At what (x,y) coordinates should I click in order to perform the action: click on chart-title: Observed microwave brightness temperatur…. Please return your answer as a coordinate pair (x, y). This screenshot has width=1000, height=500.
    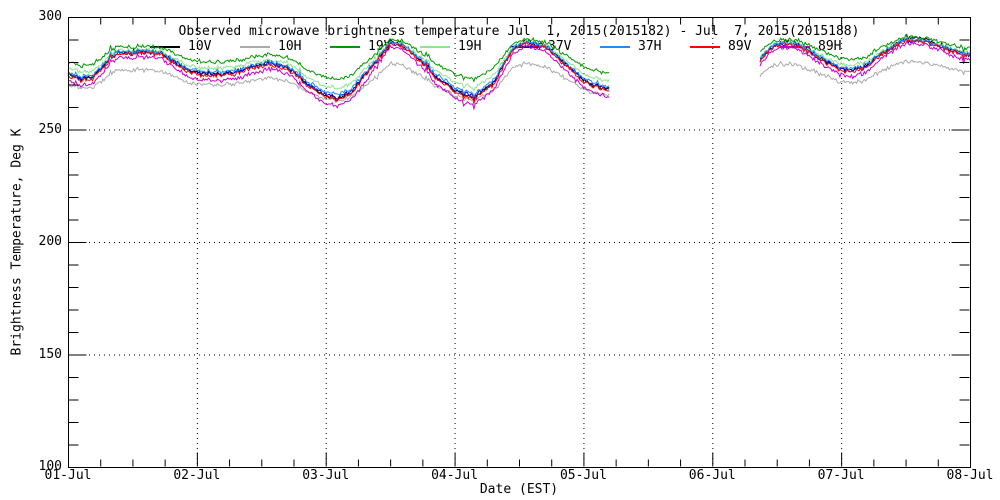
    Looking at the image, I should click on (519, 31).